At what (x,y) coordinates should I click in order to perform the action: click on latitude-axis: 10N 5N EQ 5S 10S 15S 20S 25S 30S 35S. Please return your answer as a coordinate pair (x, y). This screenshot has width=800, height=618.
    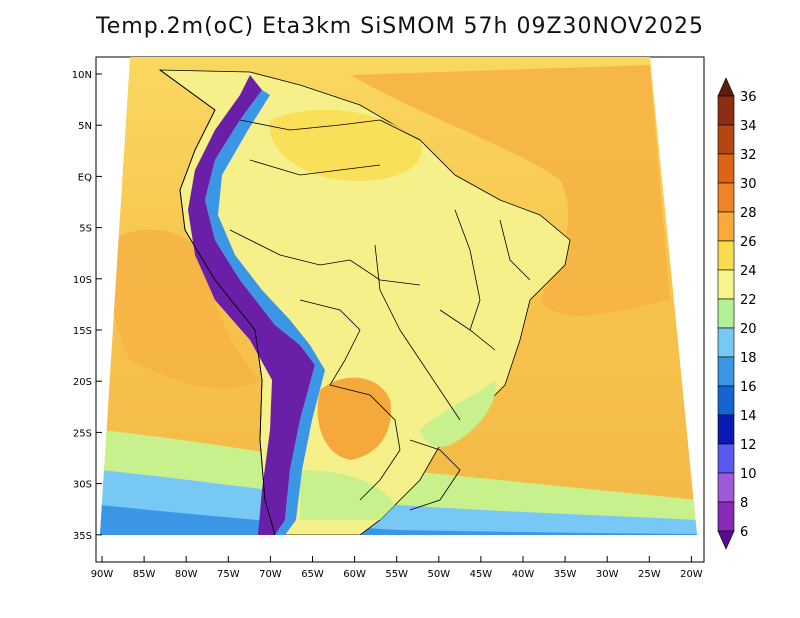
    Looking at the image, I should click on (87, 306).